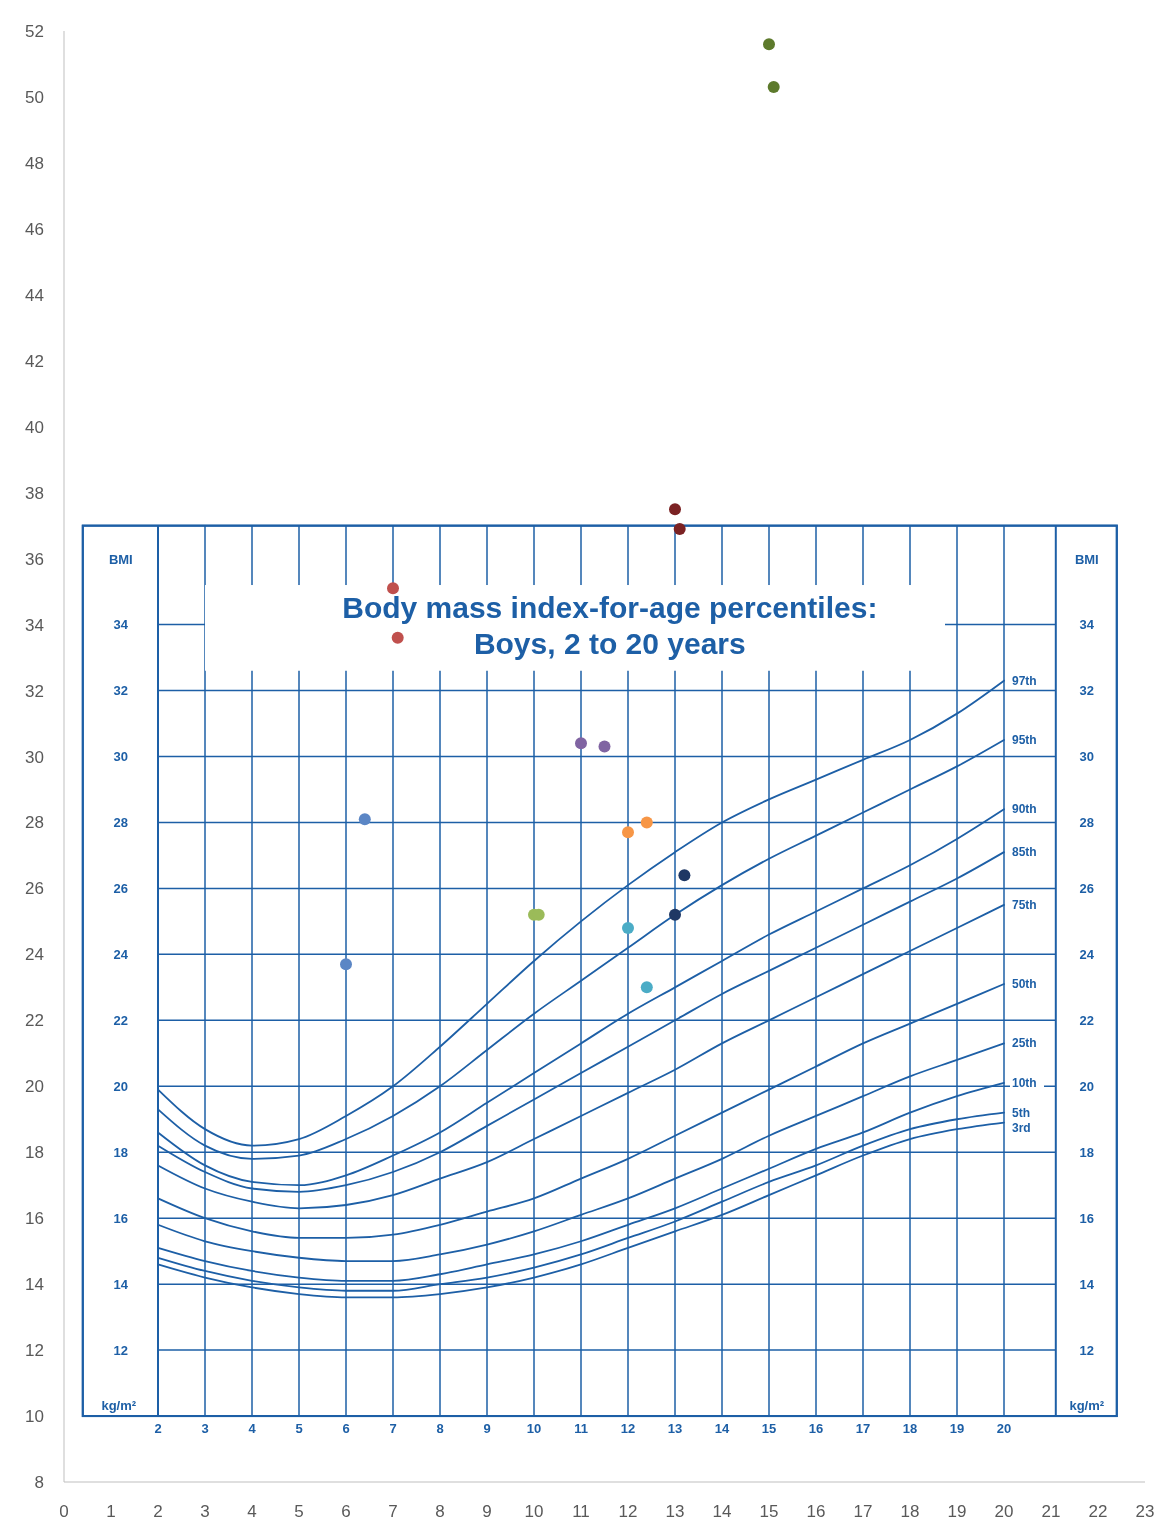 The image size is (1171, 1530). I want to click on x-tick-label: 0, so click(64, 1511).